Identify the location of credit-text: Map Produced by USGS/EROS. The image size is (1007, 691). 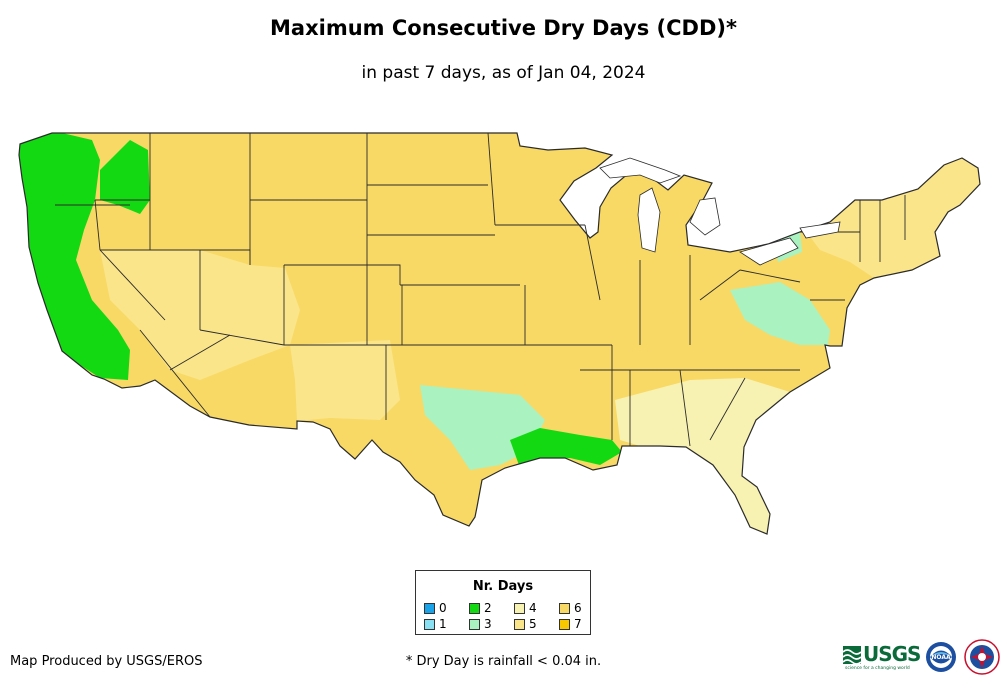
(106, 661).